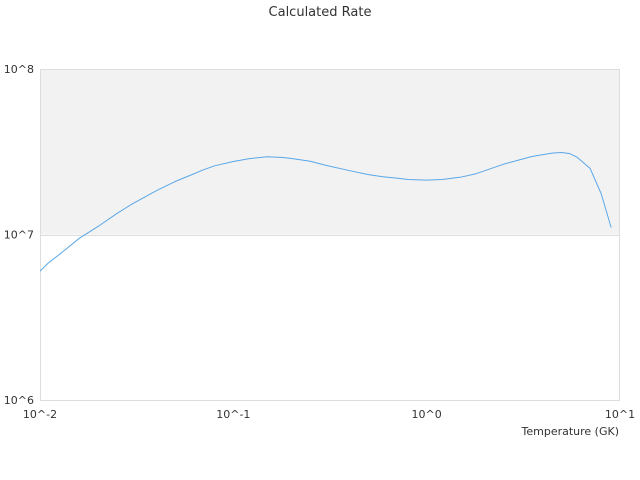 The image size is (640, 480). I want to click on x-tick-label: 10^-2, so click(40, 414).